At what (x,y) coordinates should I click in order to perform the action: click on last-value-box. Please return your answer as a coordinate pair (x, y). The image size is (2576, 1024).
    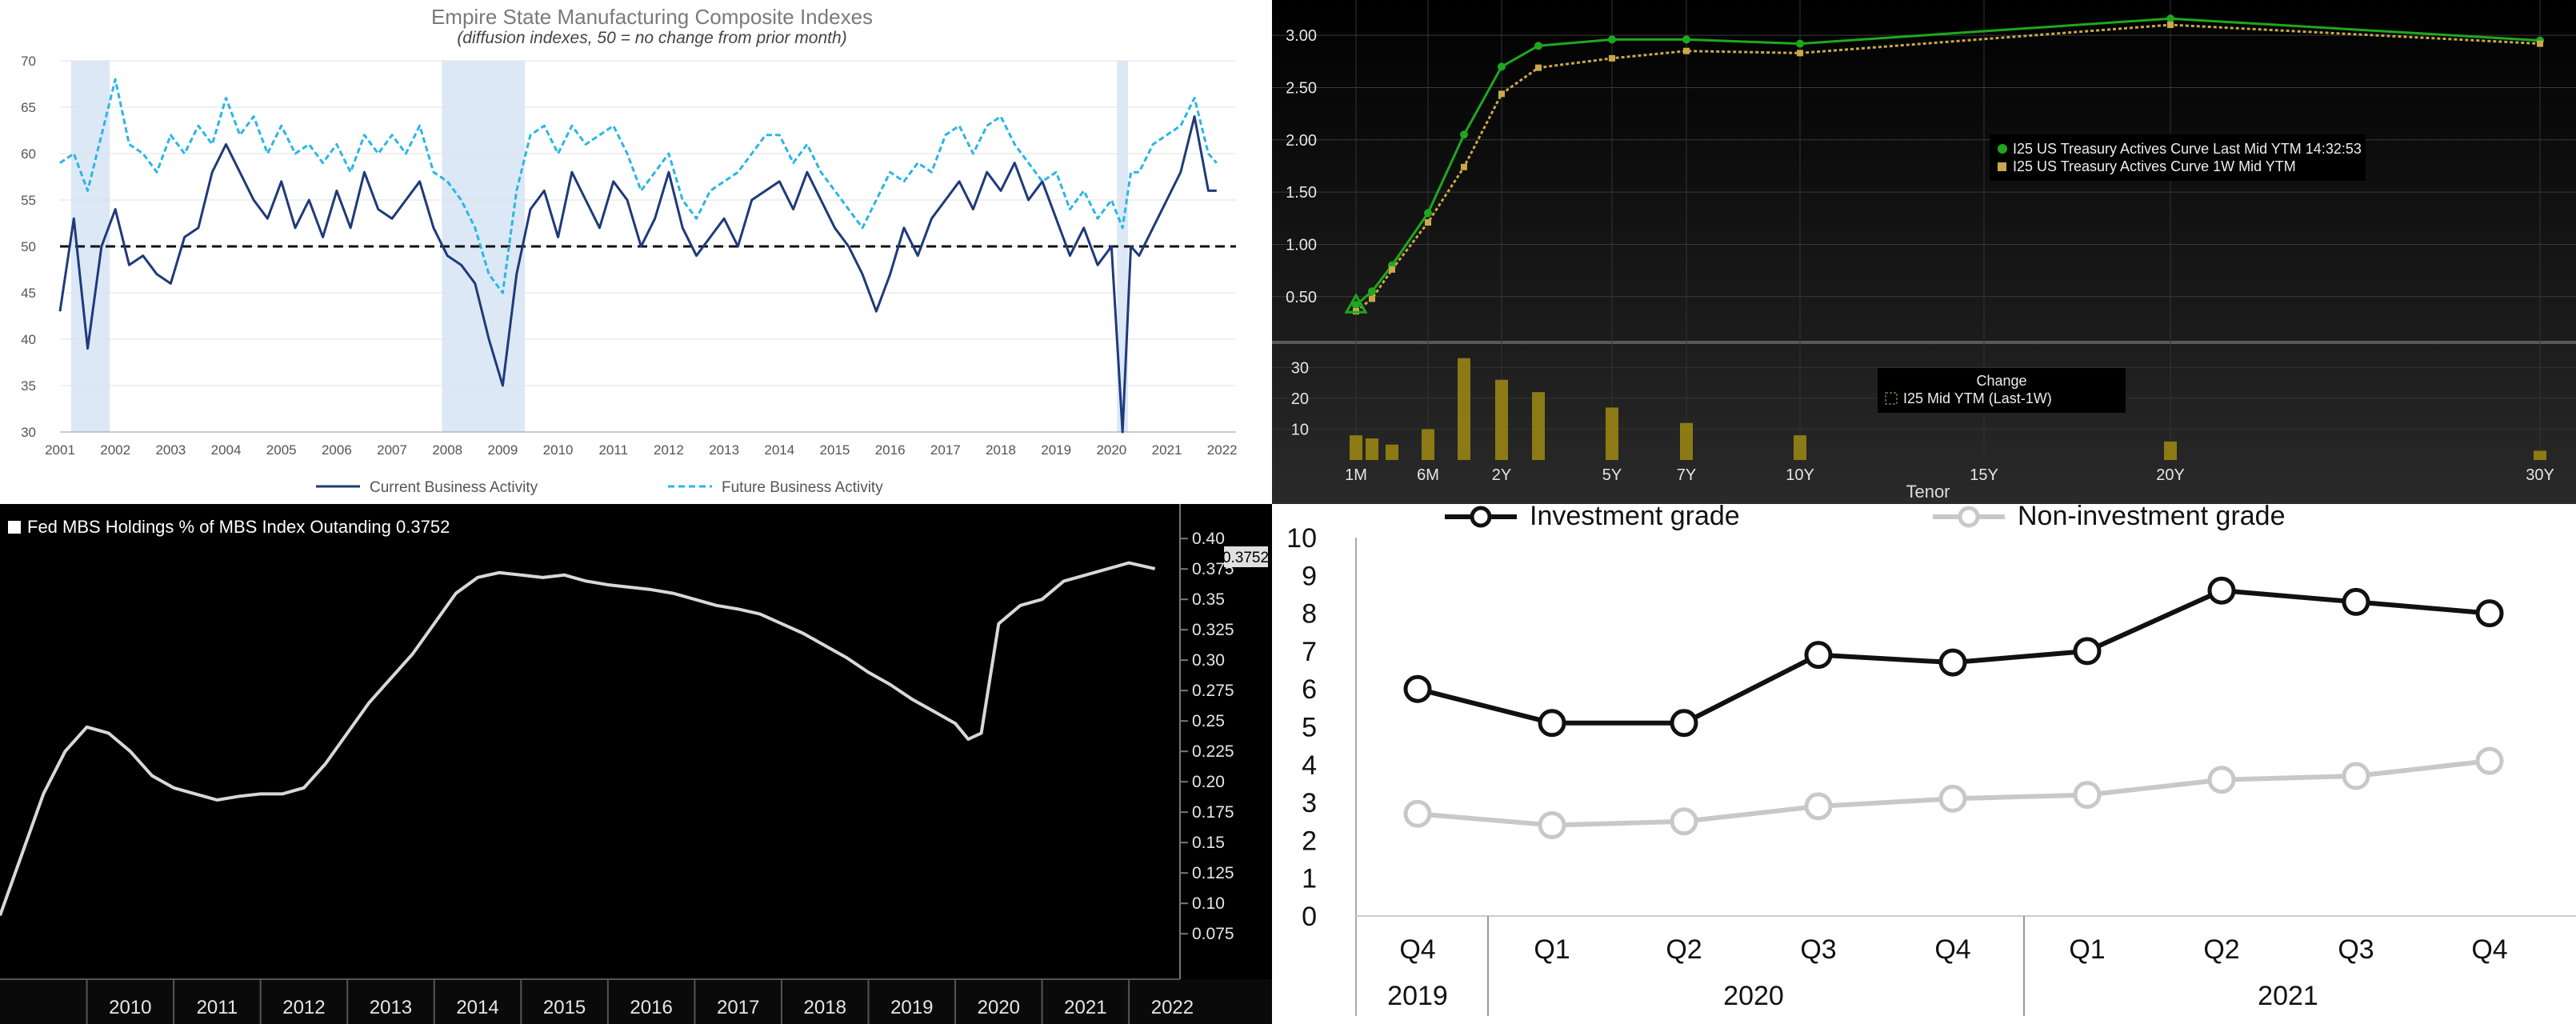
    Looking at the image, I should click on (1246, 556).